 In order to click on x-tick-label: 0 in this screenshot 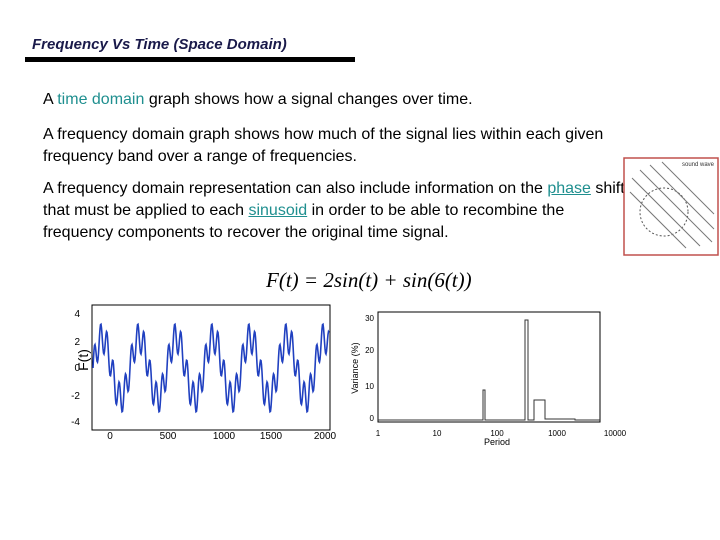, I will do `click(110, 436)`.